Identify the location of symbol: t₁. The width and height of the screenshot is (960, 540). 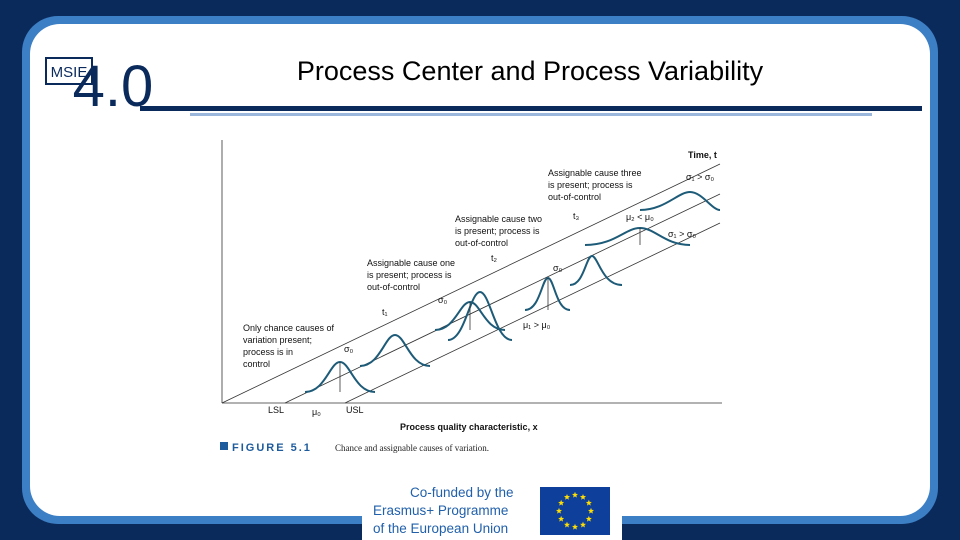
(385, 312).